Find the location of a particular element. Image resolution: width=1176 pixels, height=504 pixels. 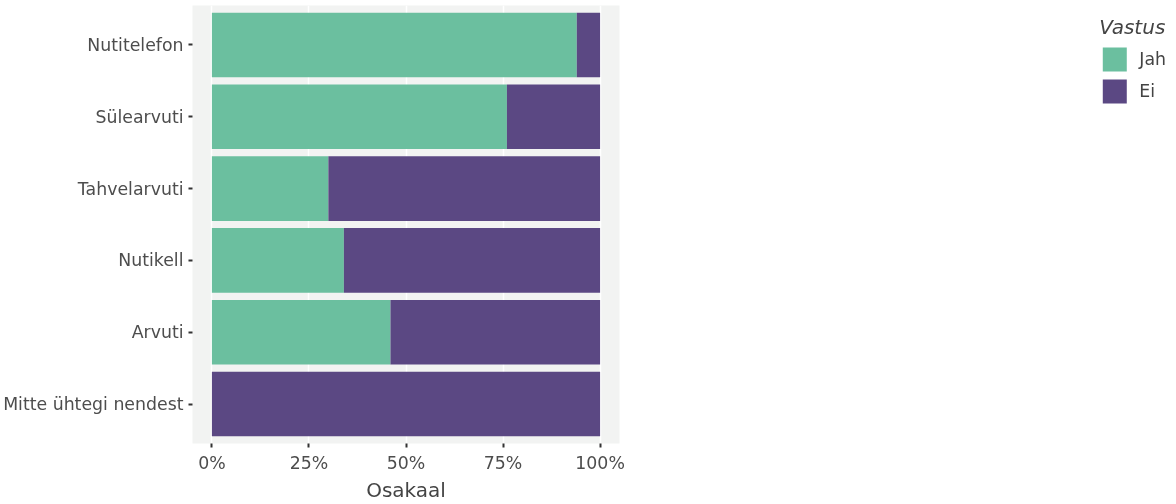

x-tick-label: 25% is located at coordinates (309, 462).